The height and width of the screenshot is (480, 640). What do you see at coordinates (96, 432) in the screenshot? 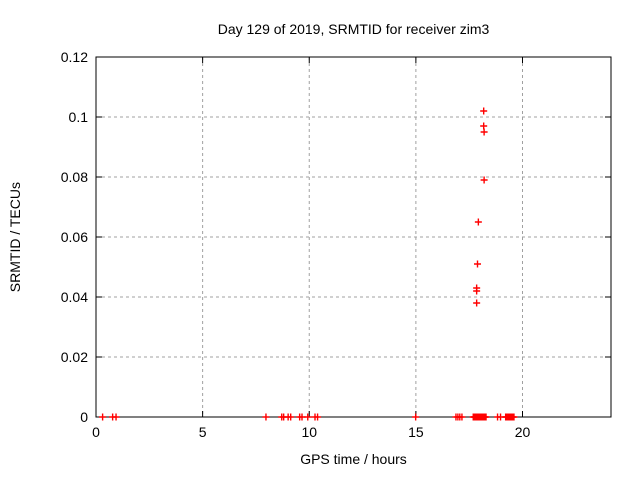
I see `x-tick-label: 0` at bounding box center [96, 432].